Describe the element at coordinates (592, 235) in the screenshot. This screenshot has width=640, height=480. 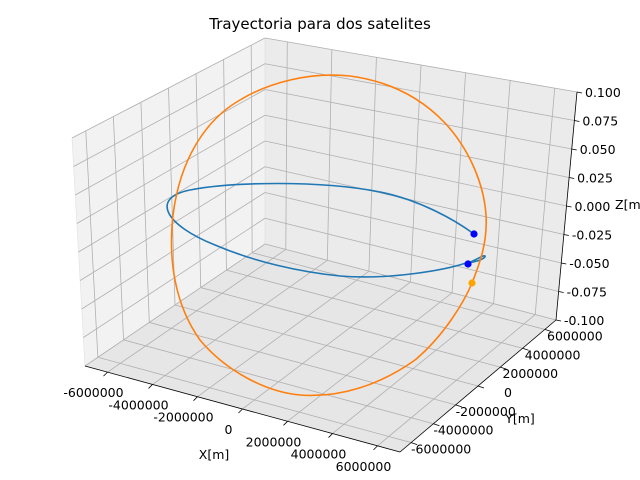
I see `z-tick-label-3: -0.025` at that location.